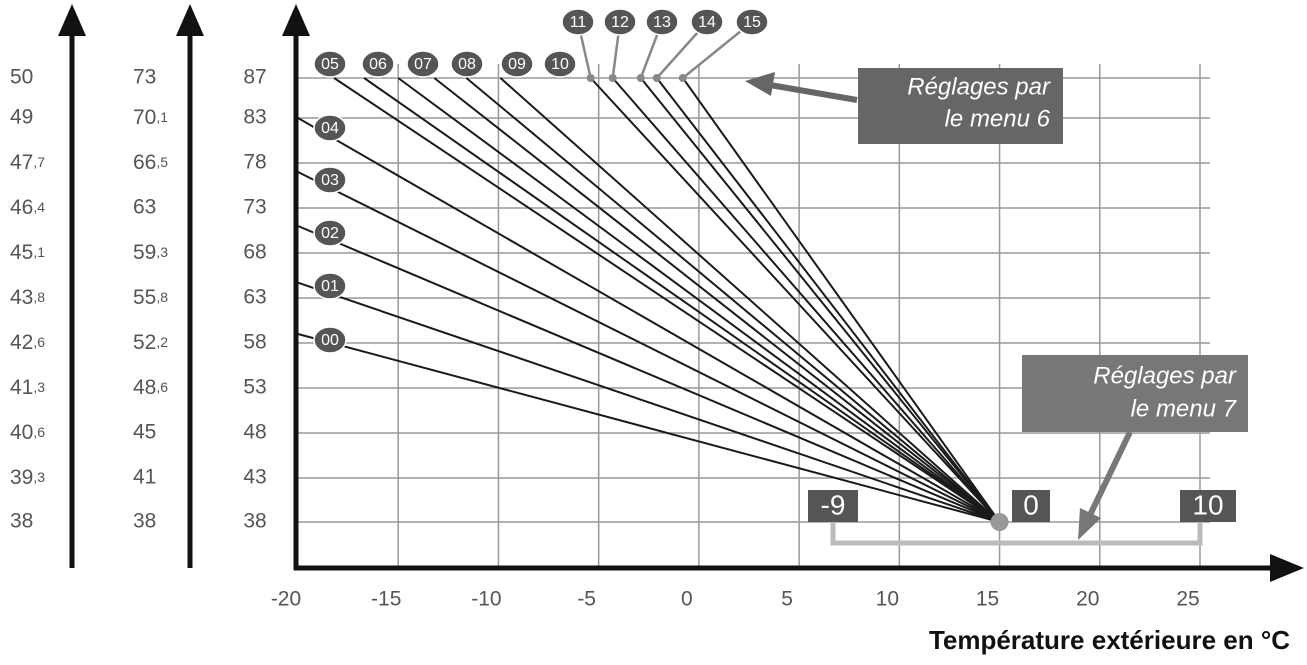 This screenshot has width=1307, height=665. What do you see at coordinates (150, 117) in the screenshot?
I see `side-scale-label: 70,1` at bounding box center [150, 117].